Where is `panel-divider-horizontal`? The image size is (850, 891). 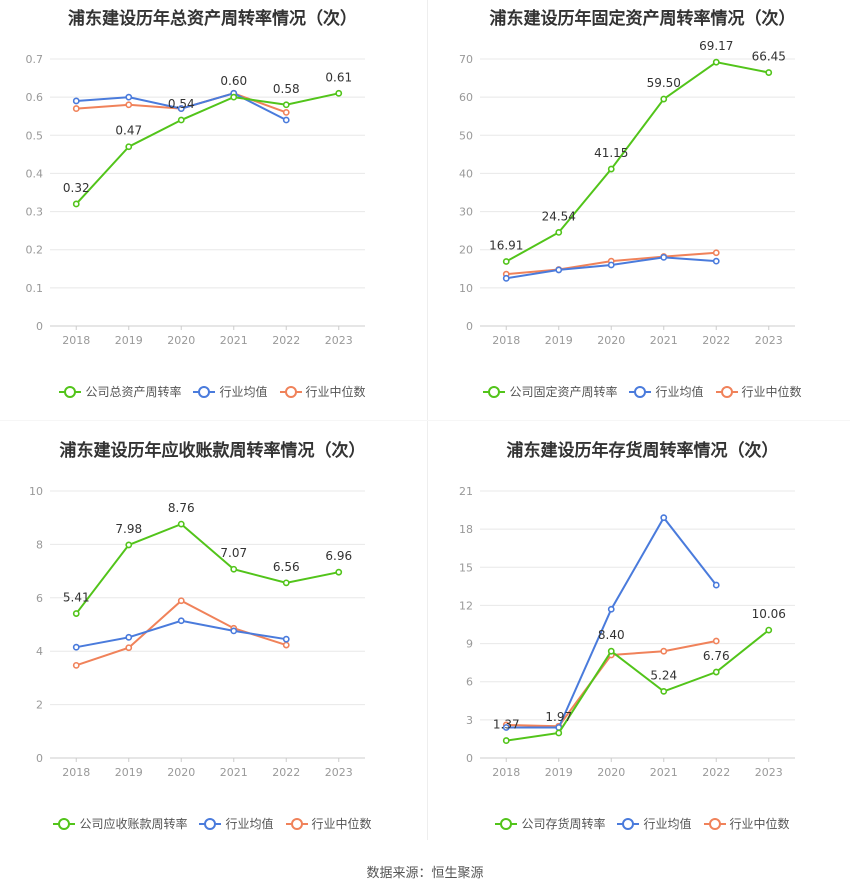 panel-divider-horizontal is located at coordinates (425, 420).